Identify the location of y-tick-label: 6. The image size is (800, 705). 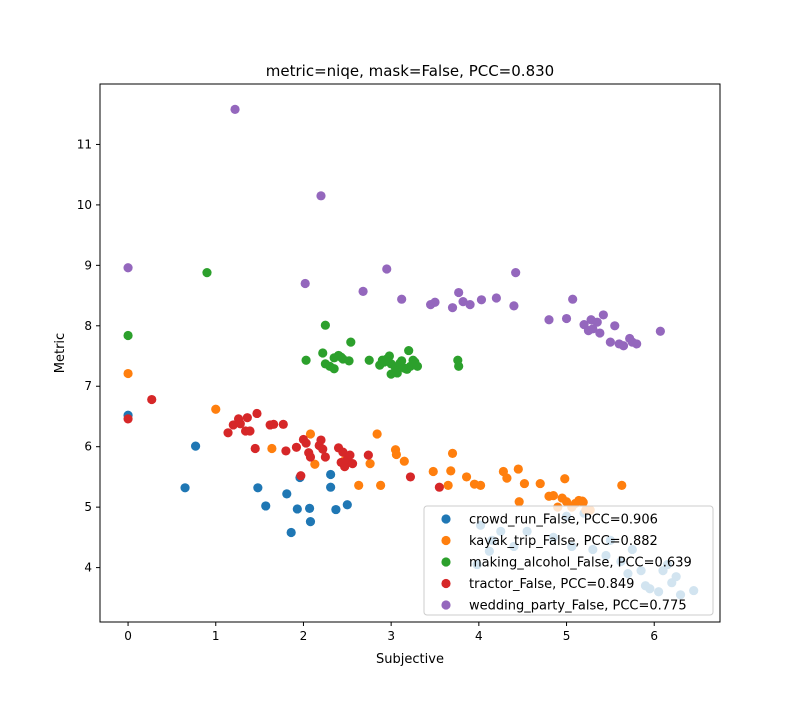
(88, 447).